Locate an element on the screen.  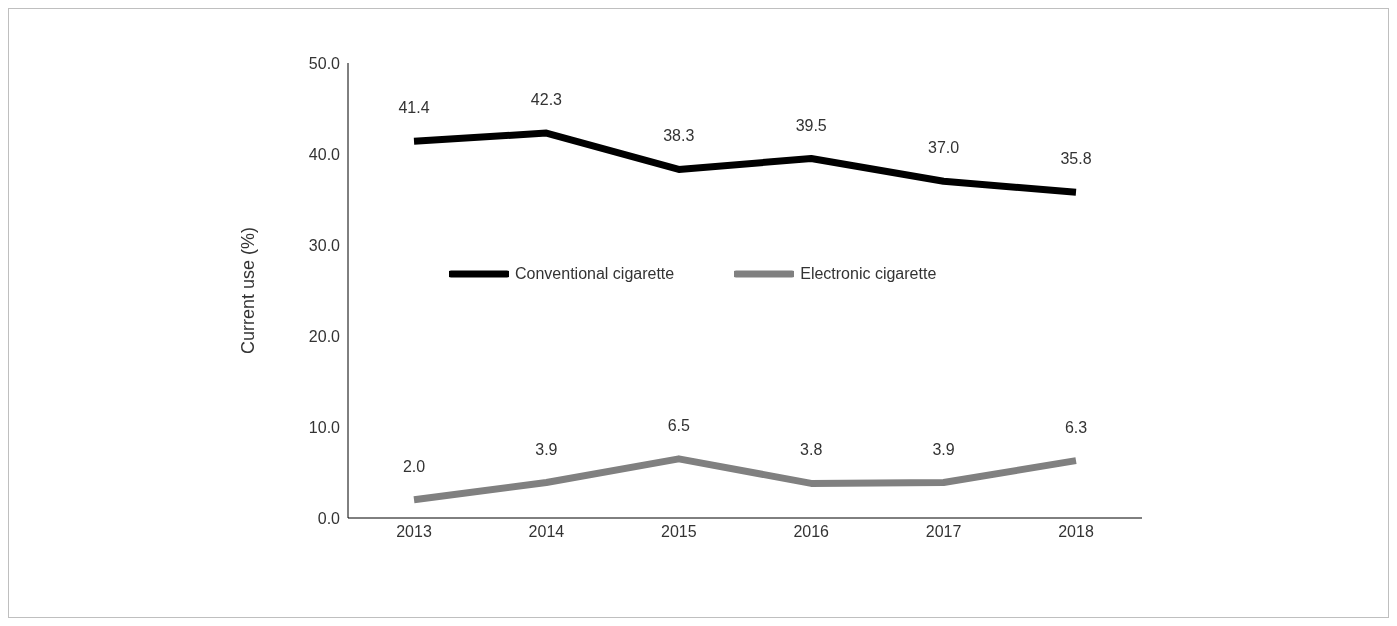
y-tick-label: 0.0 is located at coordinates (329, 518).